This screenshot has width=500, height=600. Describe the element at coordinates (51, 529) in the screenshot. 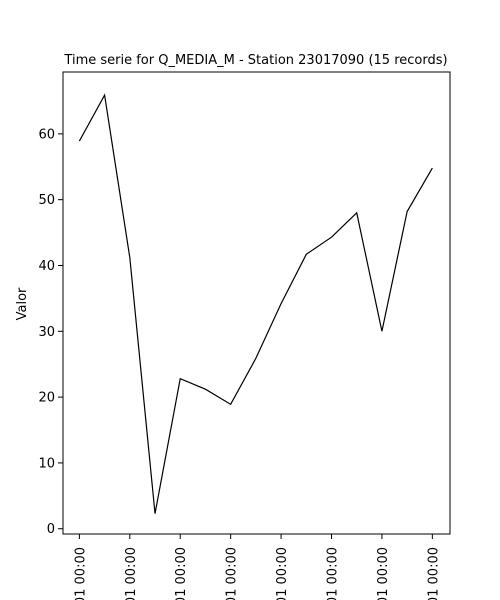

I see `y-tick-label: 0` at that location.